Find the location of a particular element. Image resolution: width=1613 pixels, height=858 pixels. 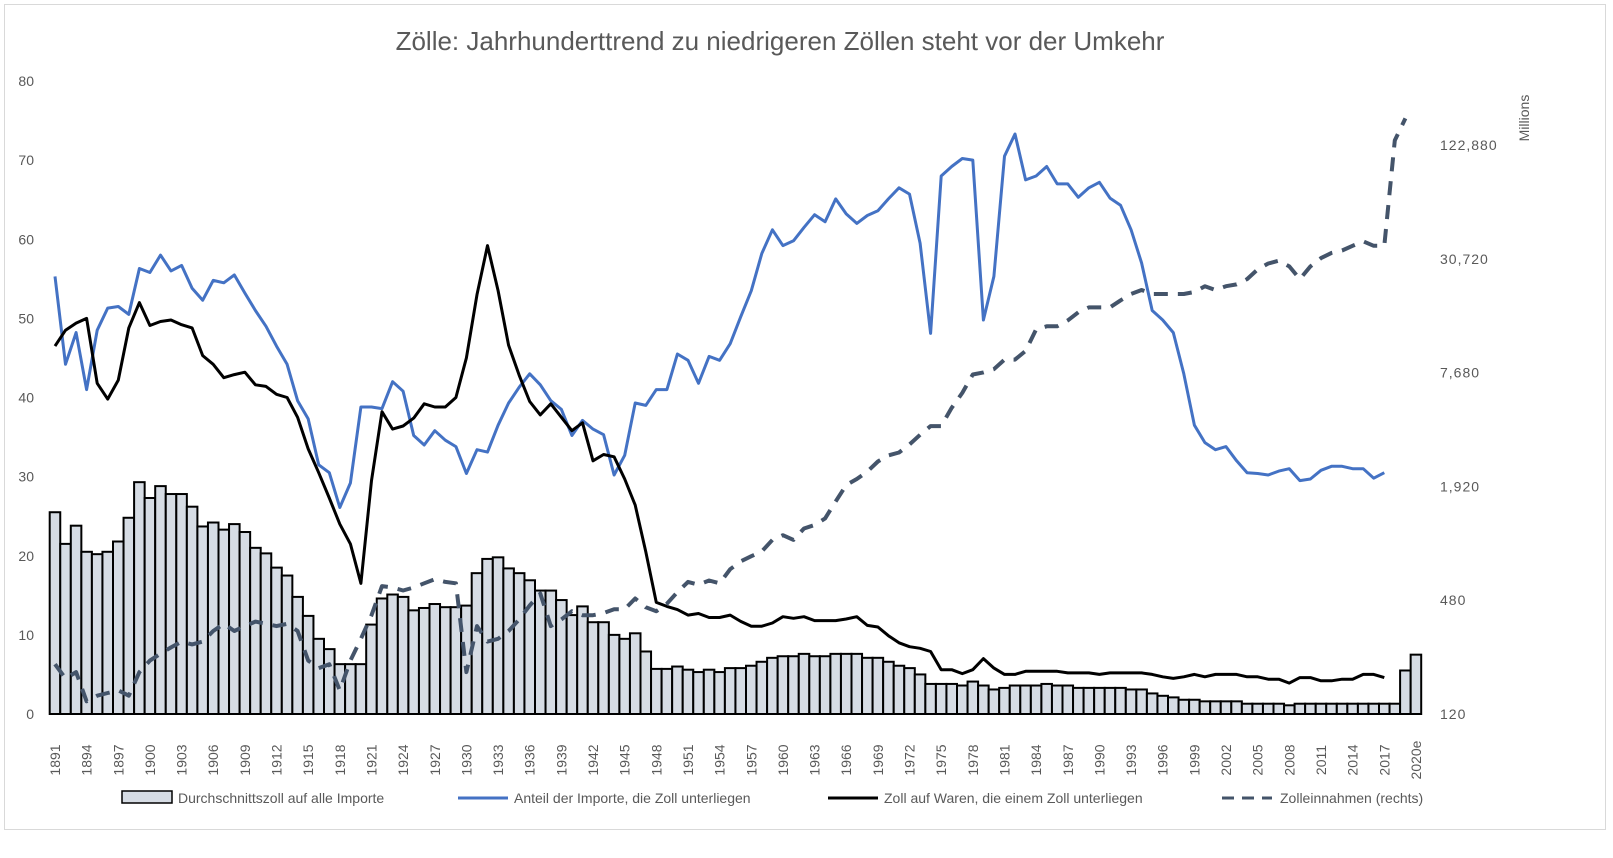

y-left-tick-label: 10 is located at coordinates (26, 635).